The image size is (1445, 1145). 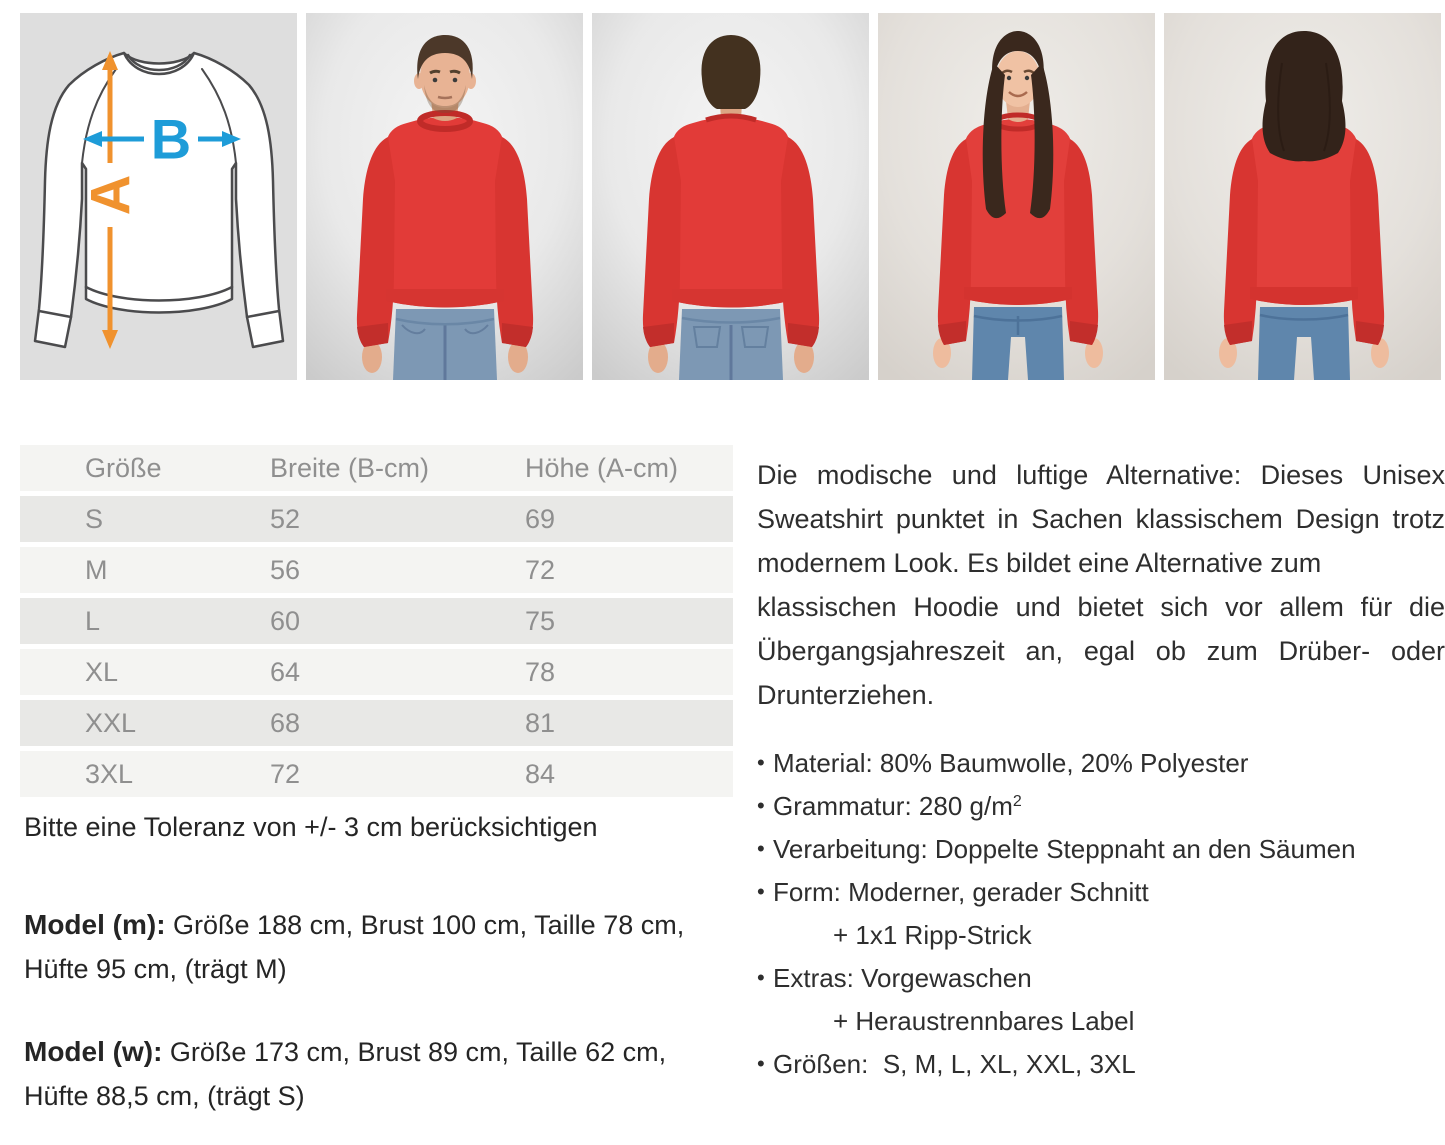 I want to click on feature-form: • Form: Moderner, gerader Schnitt, so click(x=1101, y=892).